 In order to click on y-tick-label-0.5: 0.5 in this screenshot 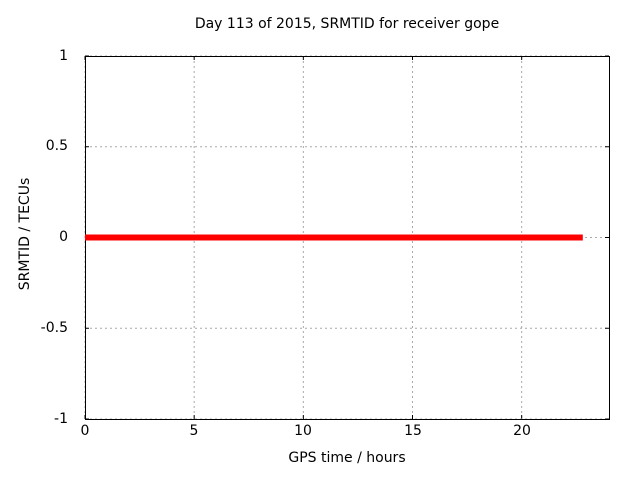, I will do `click(56, 146)`.